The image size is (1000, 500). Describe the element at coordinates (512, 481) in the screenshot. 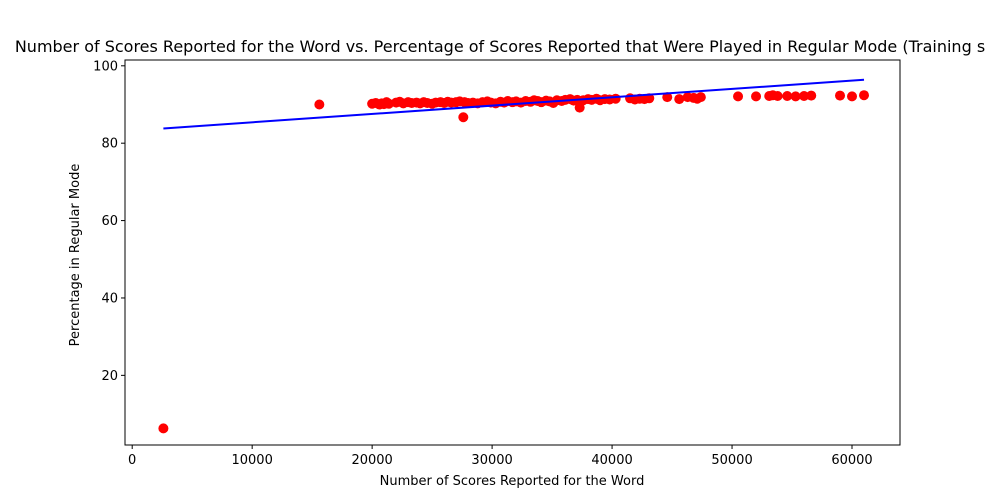

I see `x-axis-title: Number of Scores Reported for the Word` at that location.